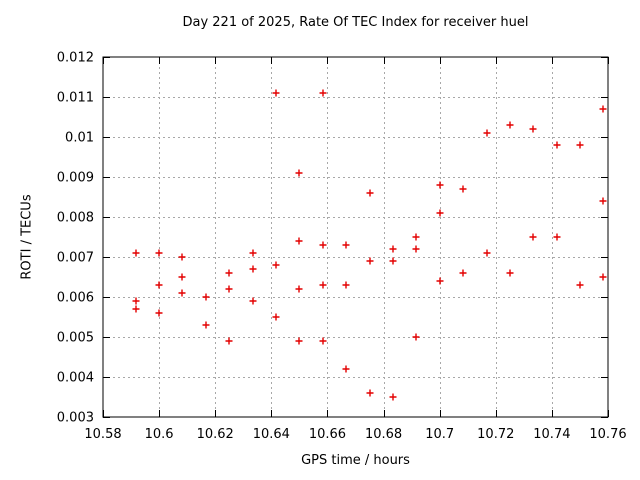 The image size is (640, 480). What do you see at coordinates (75, 298) in the screenshot?
I see `y-tick-label: 0.006` at bounding box center [75, 298].